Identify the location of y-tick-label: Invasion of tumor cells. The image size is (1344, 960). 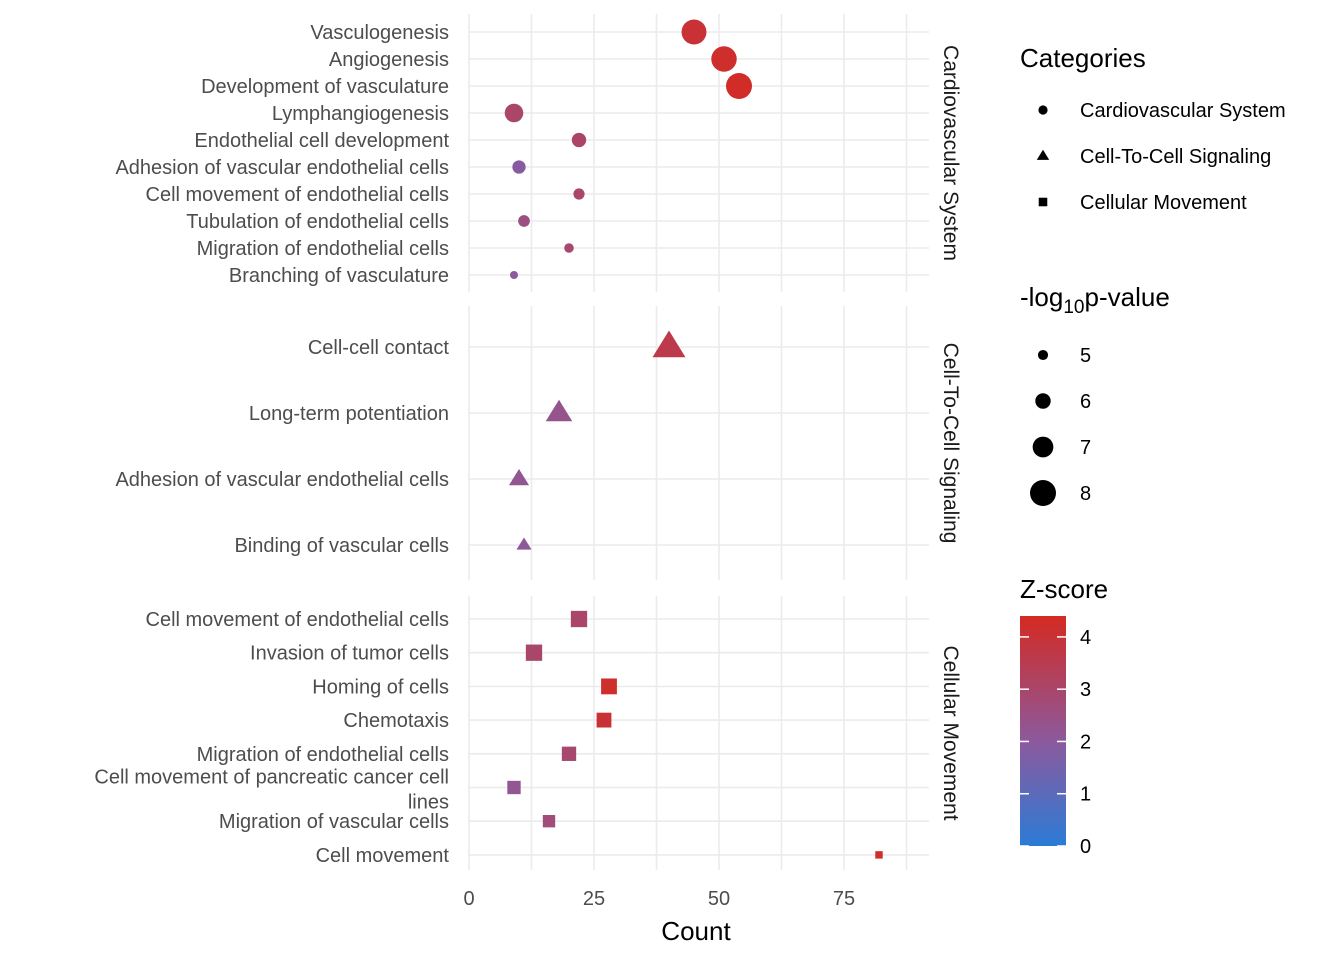
(349, 654).